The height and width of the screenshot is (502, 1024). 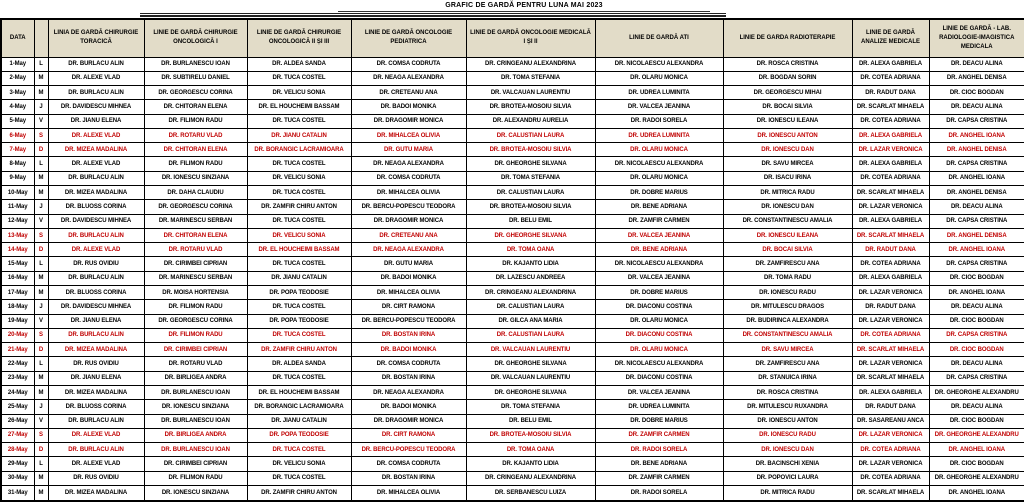 I want to click on date-cell: 29-May, so click(x=17, y=464).